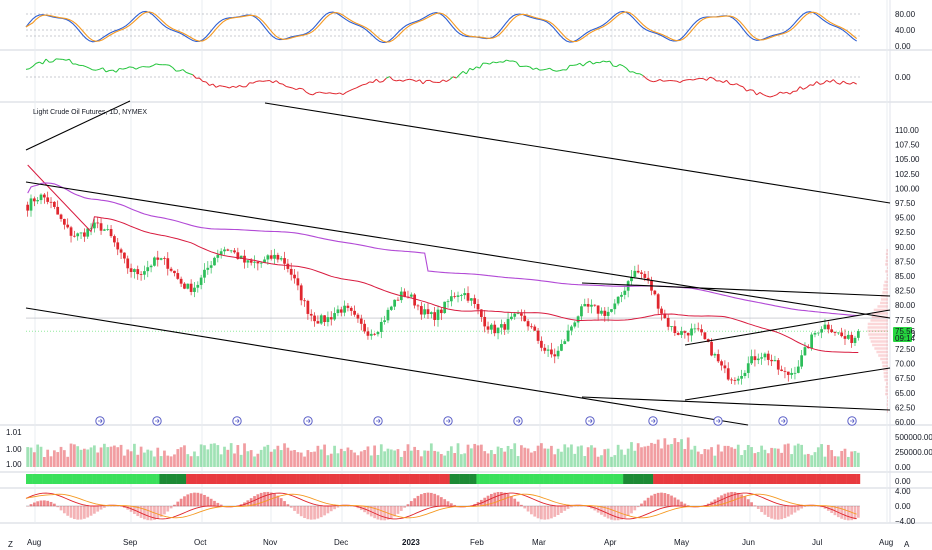  What do you see at coordinates (10, 544) in the screenshot?
I see `corner-z: Z` at bounding box center [10, 544].